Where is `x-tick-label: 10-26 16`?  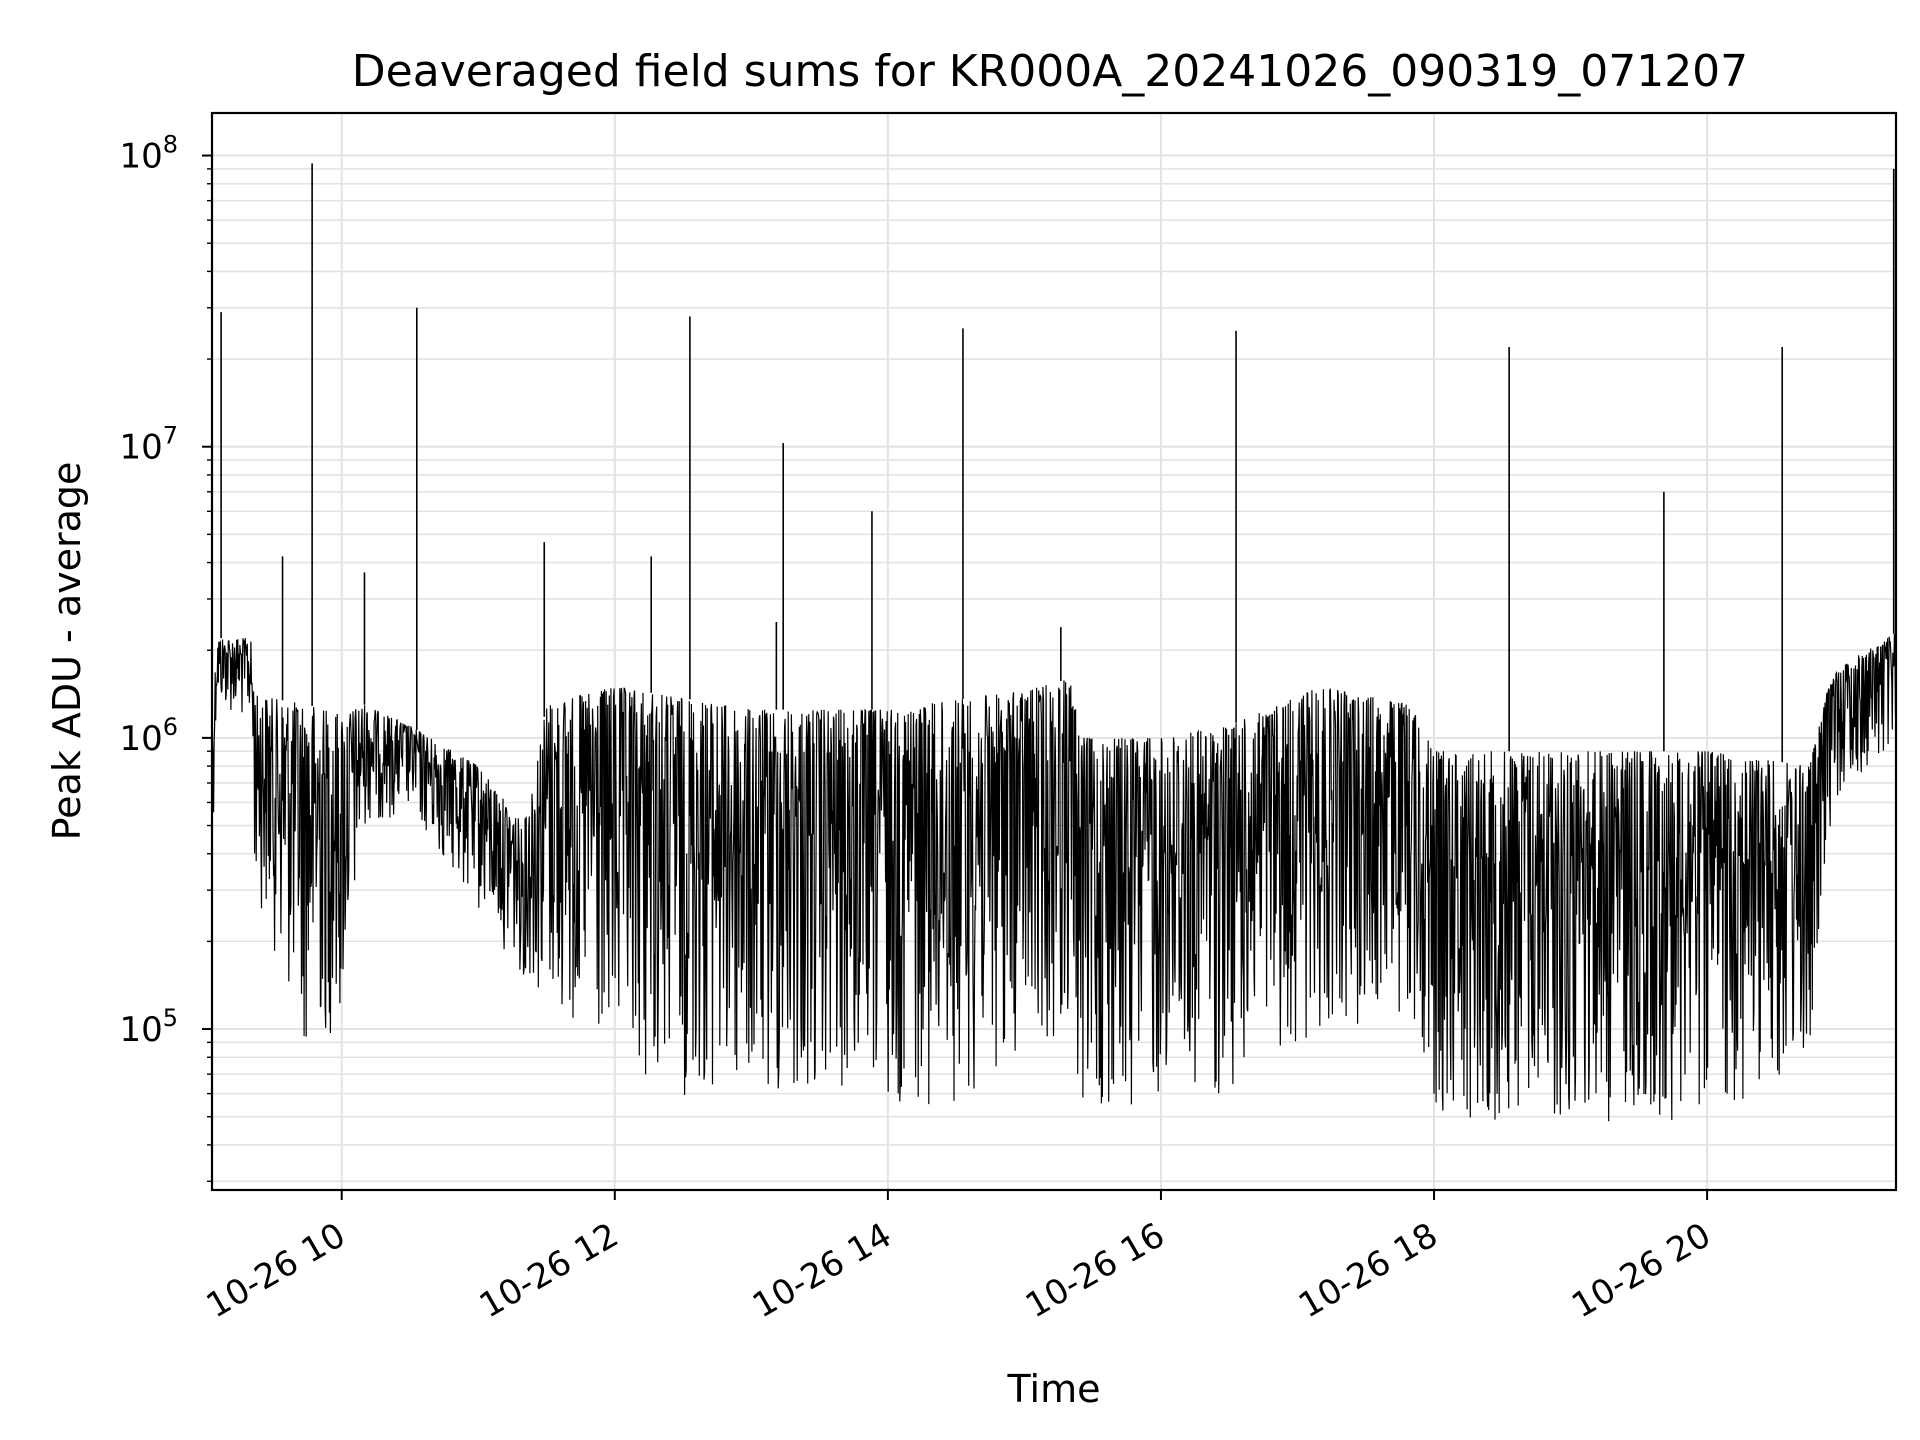
x-tick-label: 10-26 16 is located at coordinates (1095, 1270).